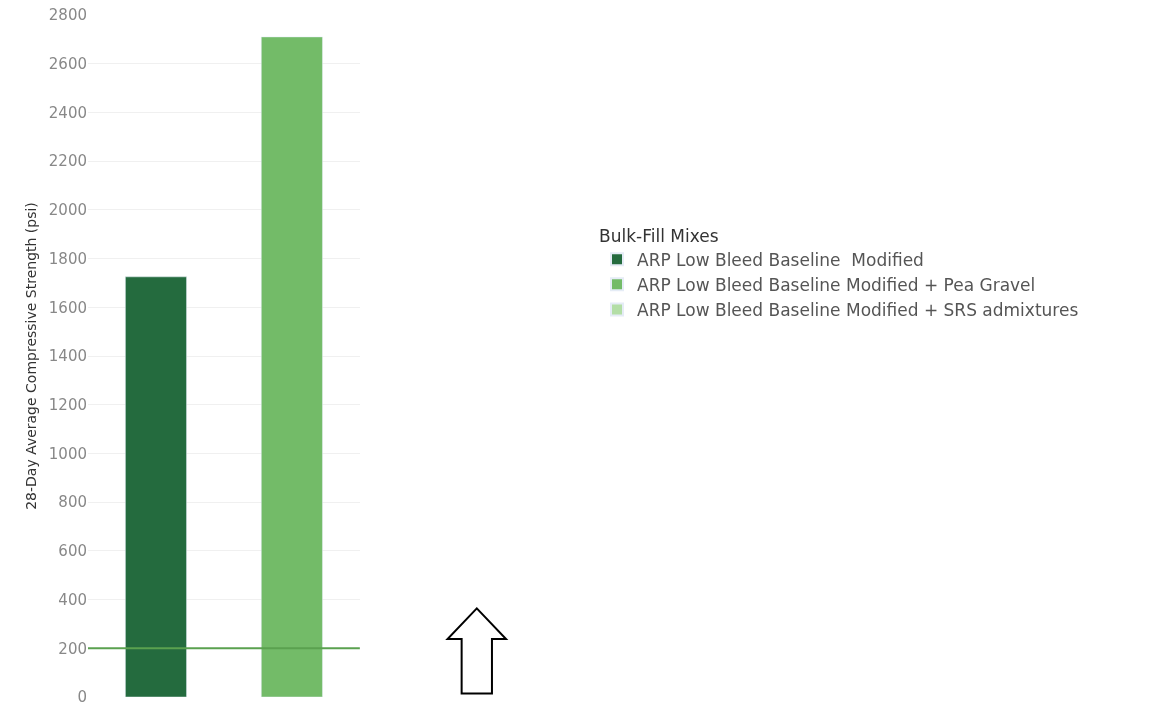 The image size is (1176, 710). Describe the element at coordinates (858, 310) in the screenshot. I see `legend-label: ARP Low Bleed Baseline Modified + SRS admixtures` at that location.